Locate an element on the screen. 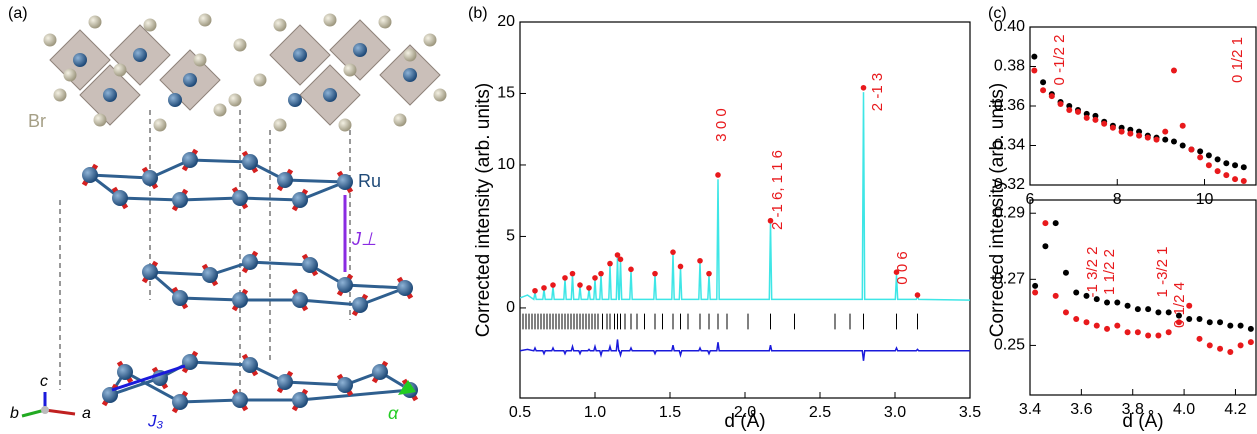 Image resolution: width=1257 pixels, height=434 pixels. j3-arrow is located at coordinates (148, 378).